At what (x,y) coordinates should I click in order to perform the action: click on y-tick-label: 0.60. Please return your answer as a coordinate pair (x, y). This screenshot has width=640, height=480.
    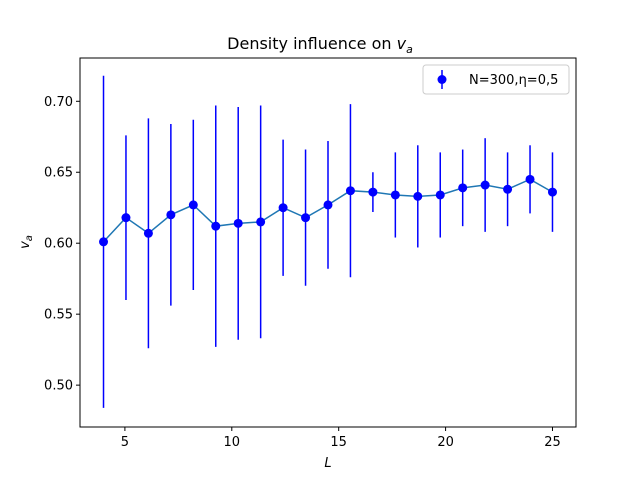
    Looking at the image, I should click on (58, 244).